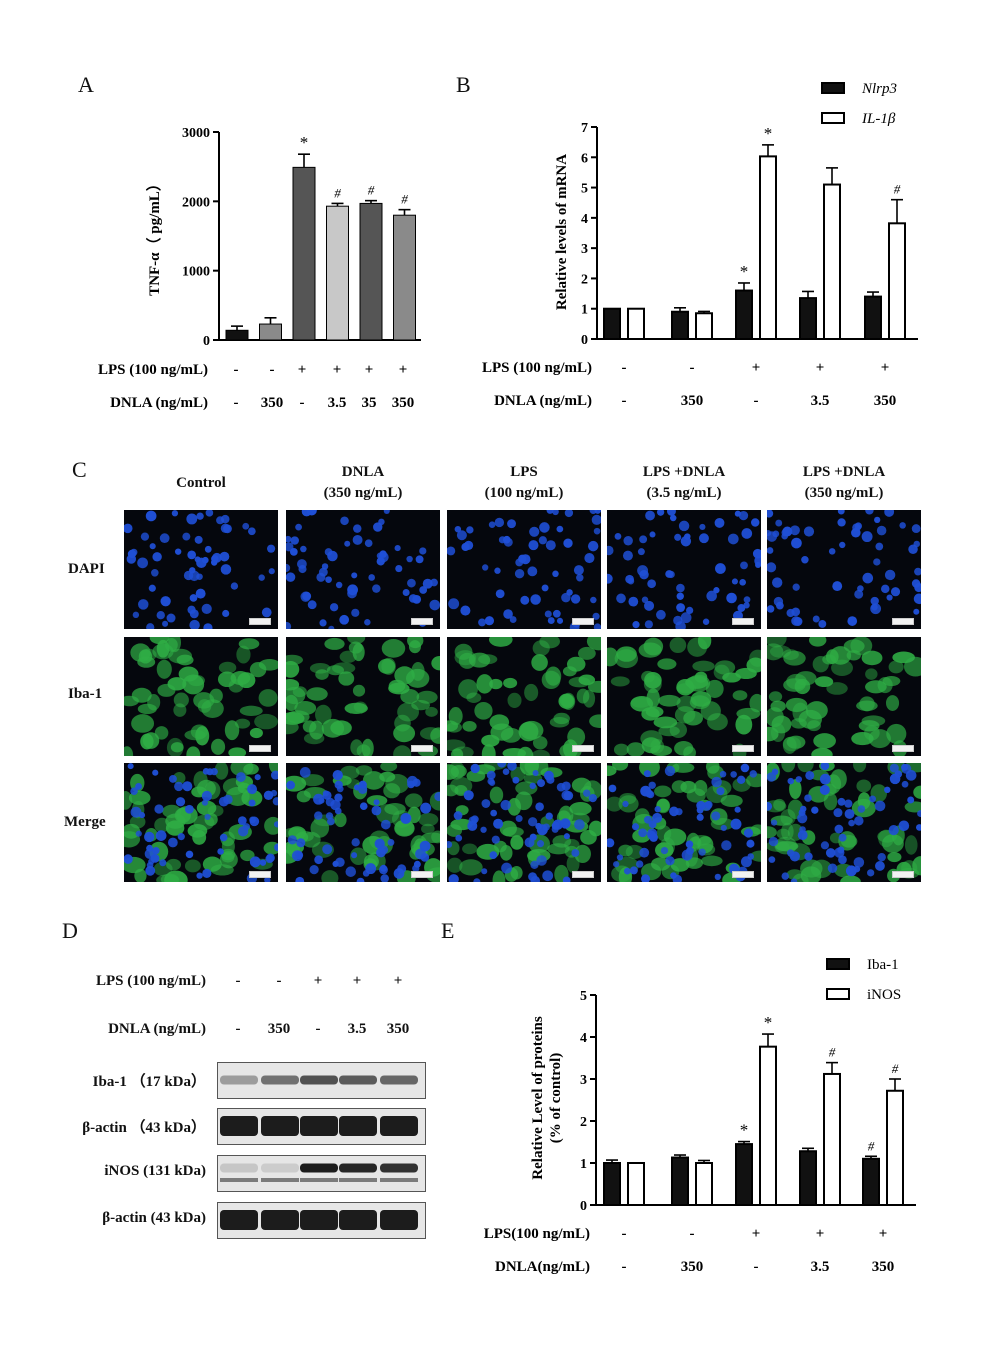 The width and height of the screenshot is (1004, 1349). Describe the element at coordinates (583, 1080) in the screenshot. I see `e-y-tick-label: 3` at that location.